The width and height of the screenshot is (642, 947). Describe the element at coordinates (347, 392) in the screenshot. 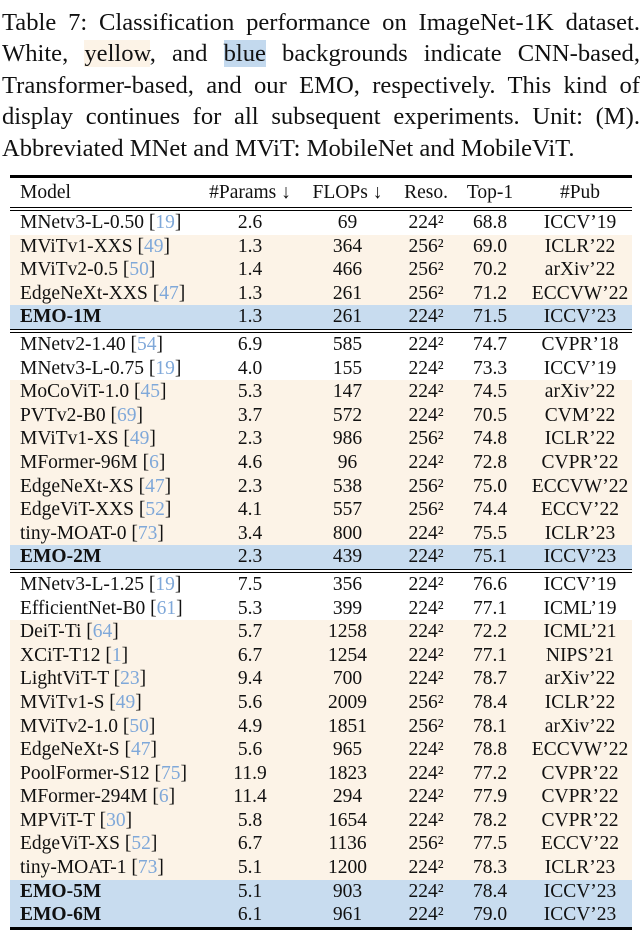

I see `flops-cell: 147` at that location.